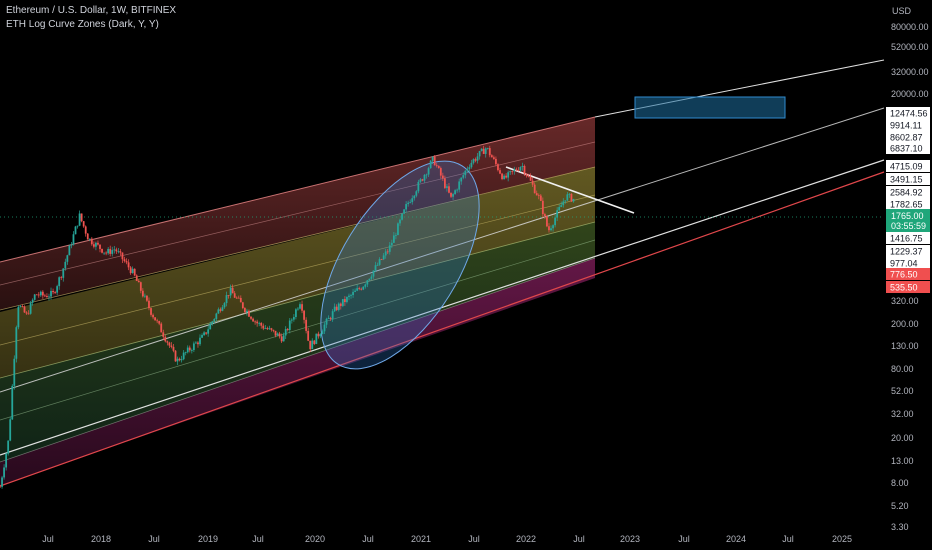 The height and width of the screenshot is (550, 932). Describe the element at coordinates (908, 192) in the screenshot. I see `price-label: 2584.92` at that location.